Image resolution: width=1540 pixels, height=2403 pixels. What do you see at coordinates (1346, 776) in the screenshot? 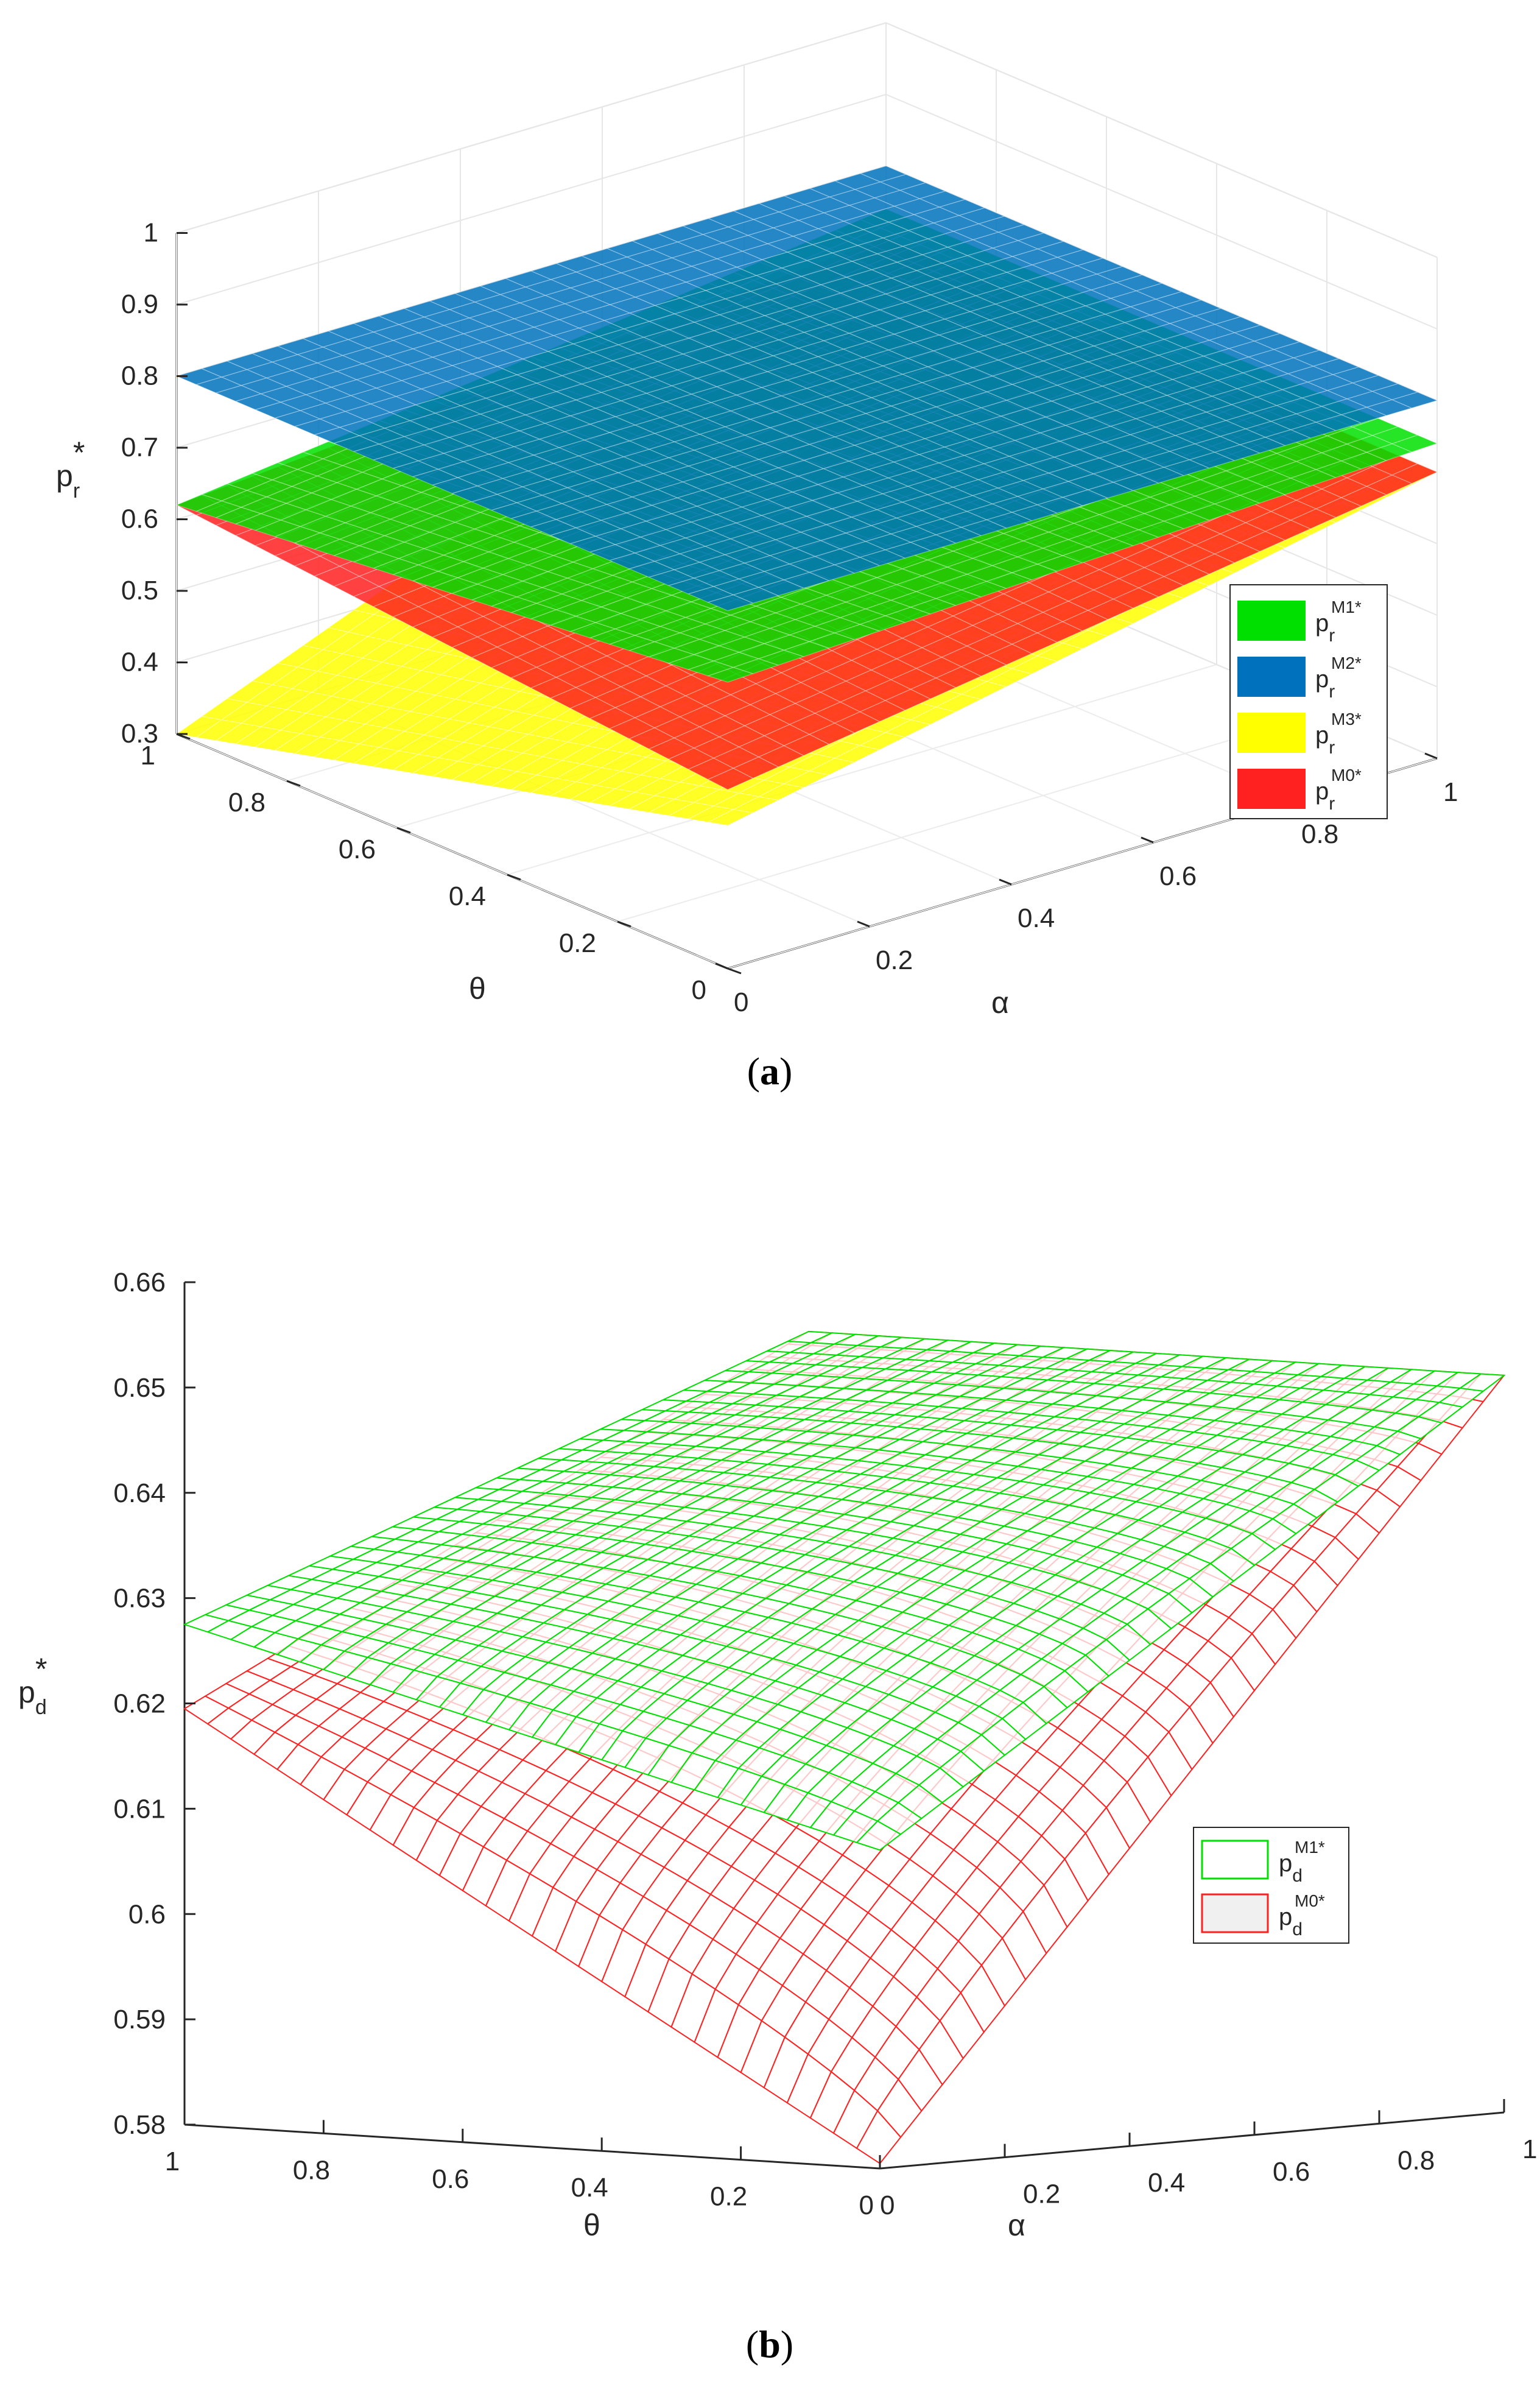
I see `legend-sup-M0: M0*` at bounding box center [1346, 776].